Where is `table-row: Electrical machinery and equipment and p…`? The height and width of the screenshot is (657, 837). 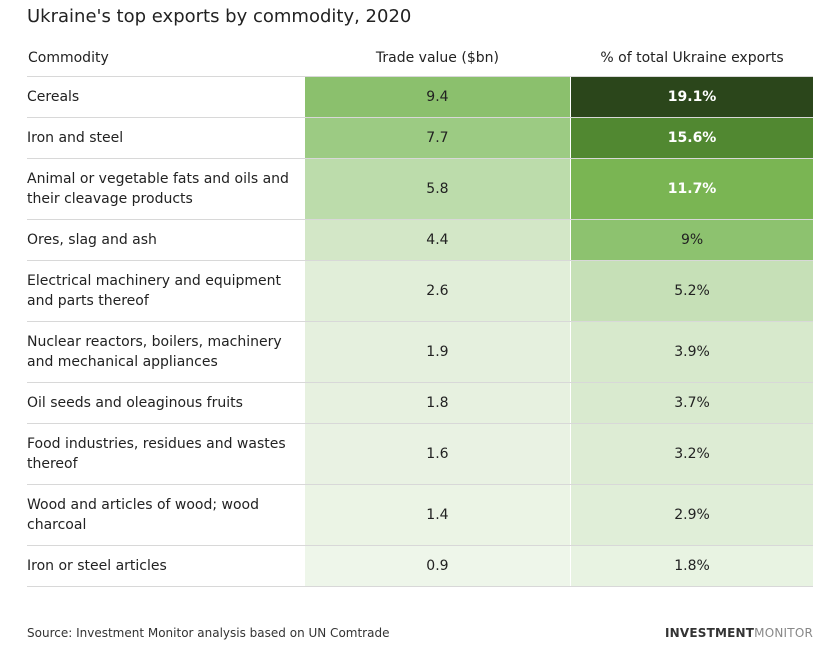
table-row: Electrical machinery and equipment and p… is located at coordinates (420, 291).